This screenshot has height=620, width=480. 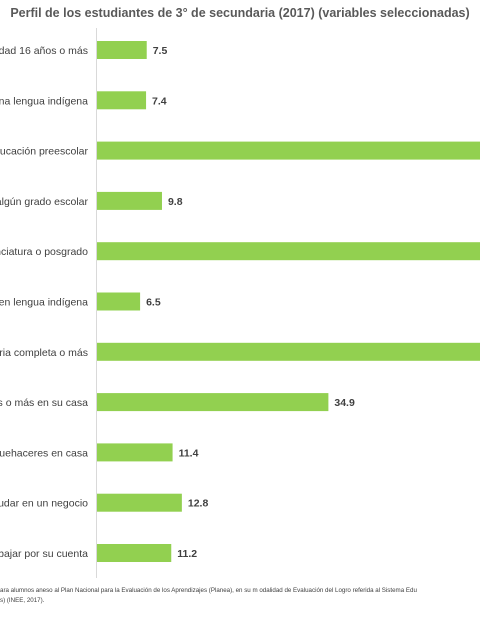 I want to click on category-label: nciatura o posgrado, so click(x=44, y=252).